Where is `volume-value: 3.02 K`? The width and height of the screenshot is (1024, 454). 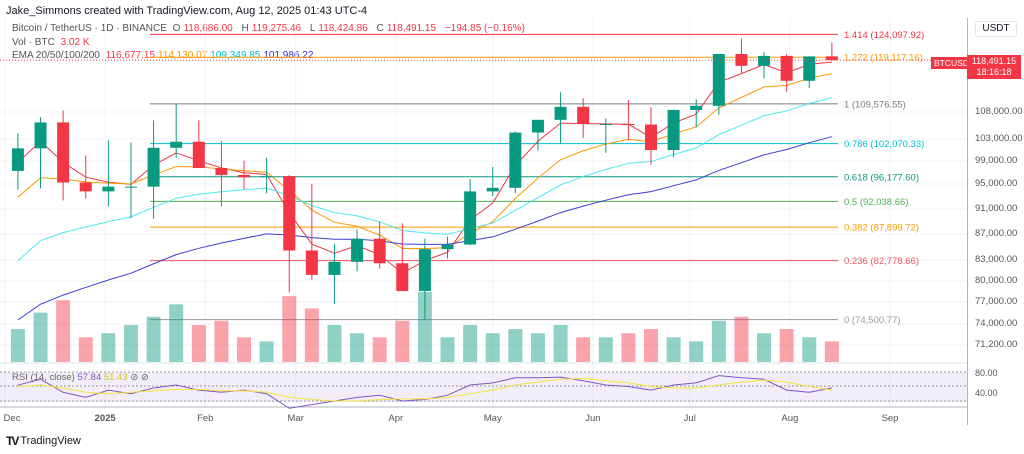 volume-value: 3.02 K is located at coordinates (75, 42).